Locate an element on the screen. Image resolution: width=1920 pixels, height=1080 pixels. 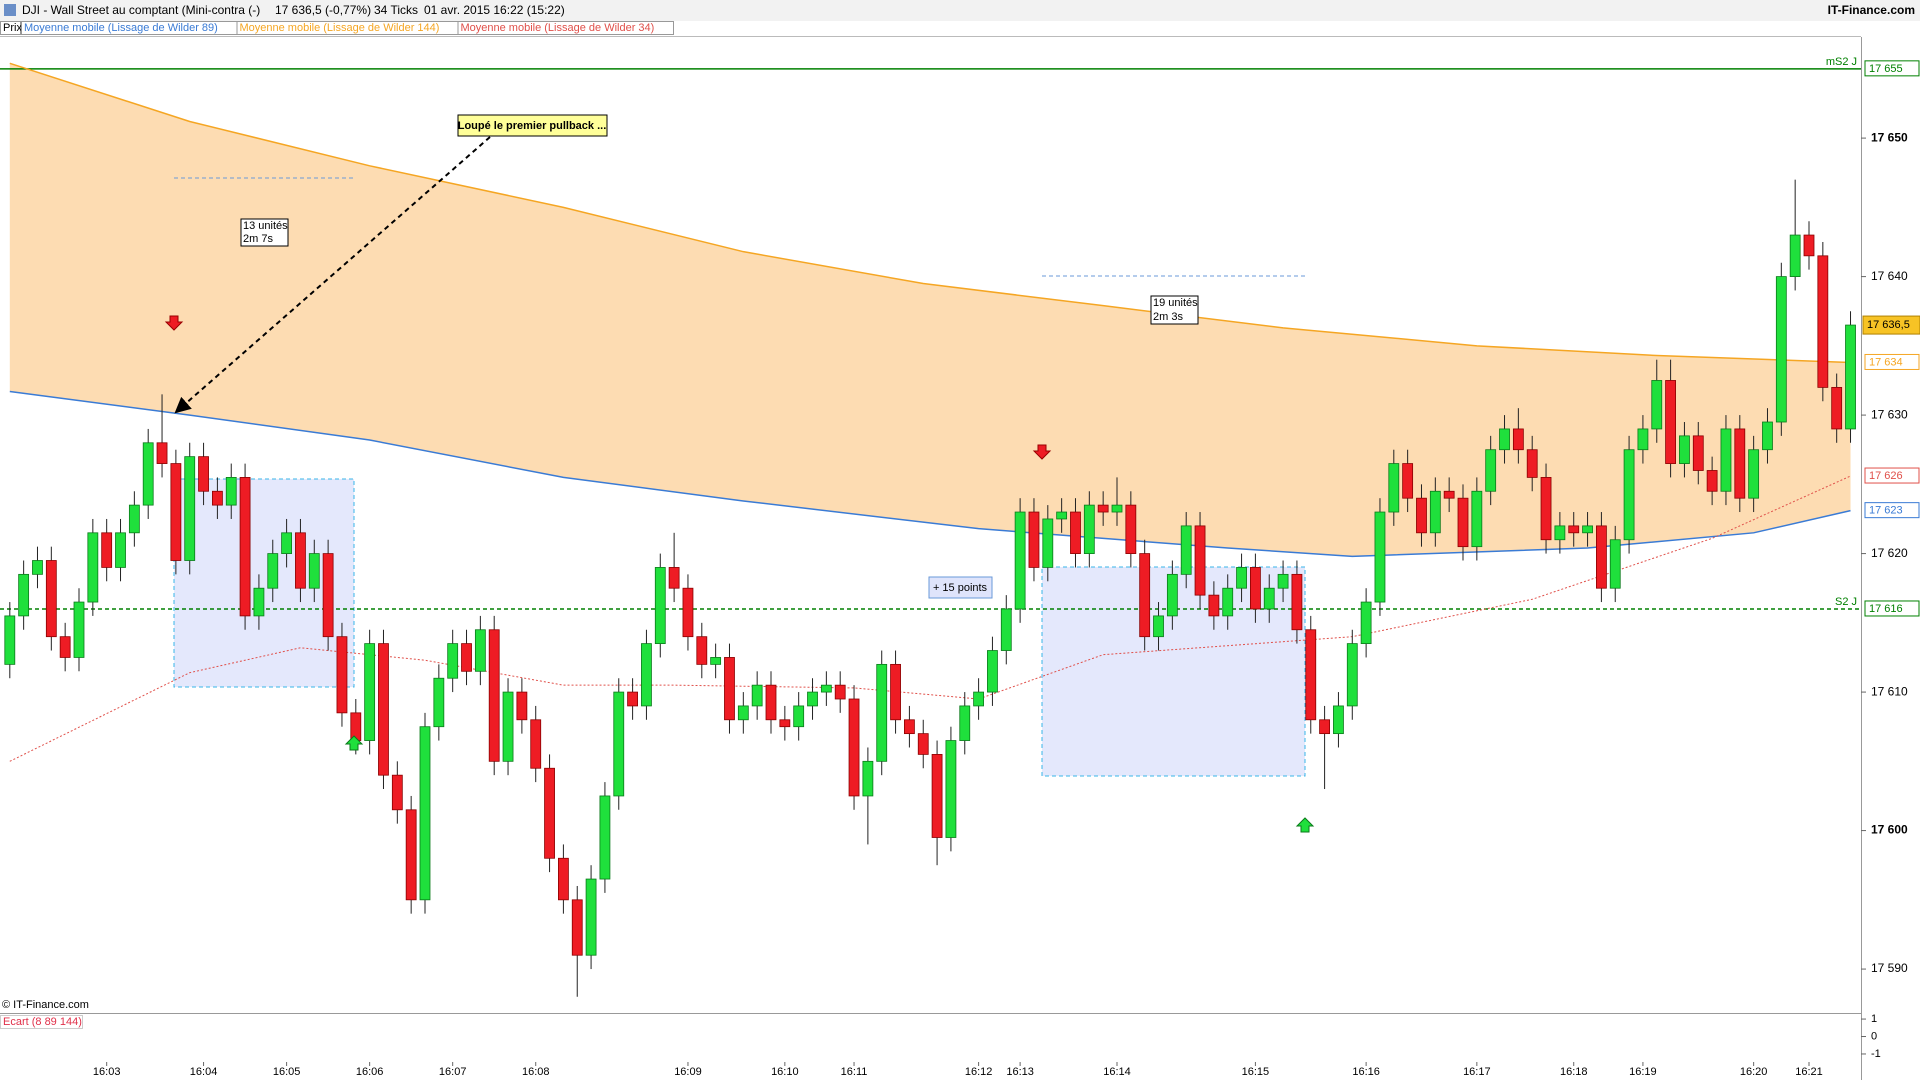
x-tick-label: 16:20 is located at coordinates (1754, 1072).